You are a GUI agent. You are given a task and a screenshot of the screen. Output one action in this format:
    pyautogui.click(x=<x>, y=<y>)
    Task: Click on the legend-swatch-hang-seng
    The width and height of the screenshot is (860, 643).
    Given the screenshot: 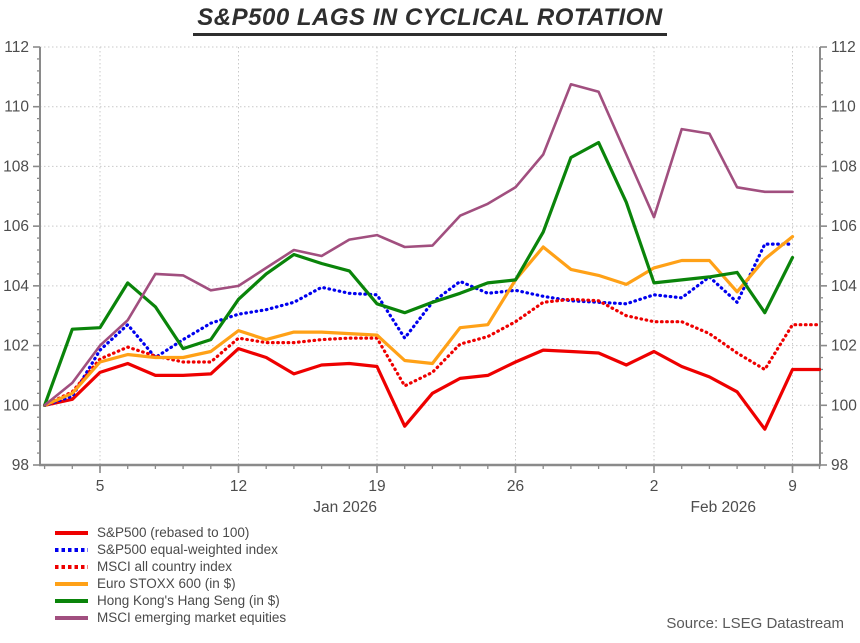 What is the action you would take?
    pyautogui.click(x=71, y=600)
    